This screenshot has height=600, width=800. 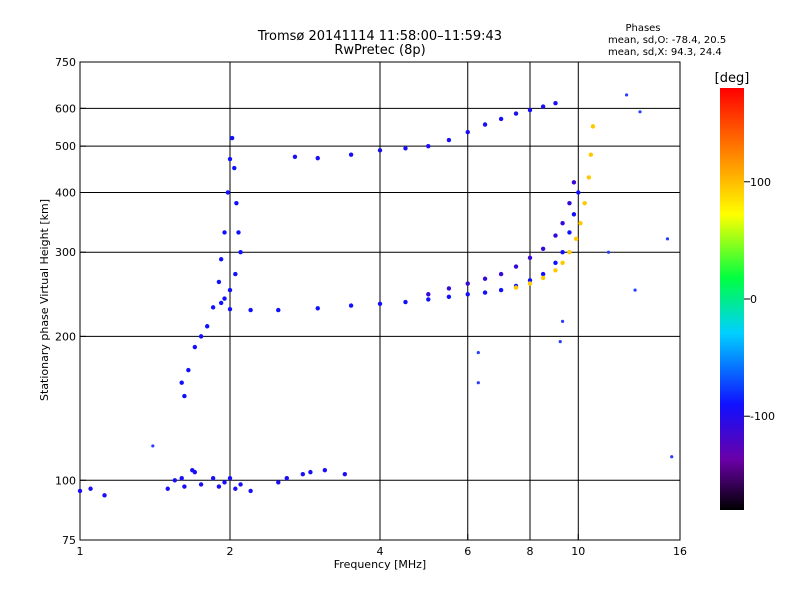 What do you see at coordinates (65, 336) in the screenshot?
I see `y-tick-label: 200` at bounding box center [65, 336].